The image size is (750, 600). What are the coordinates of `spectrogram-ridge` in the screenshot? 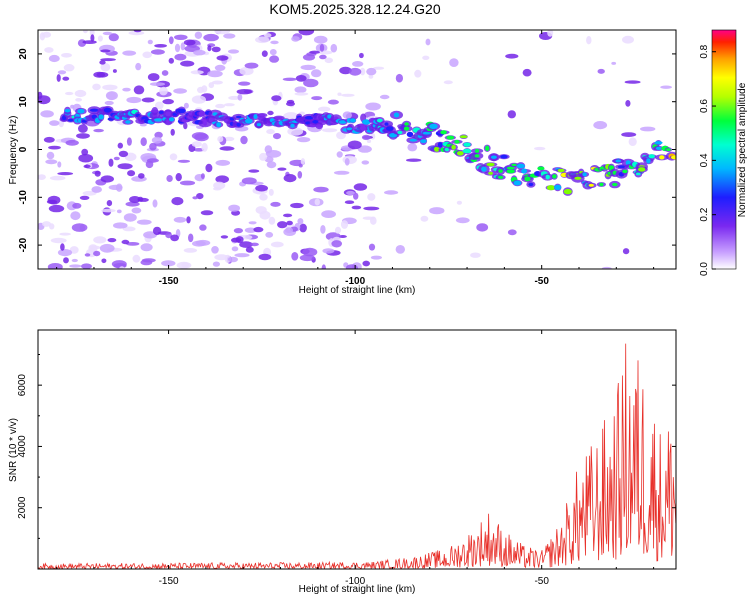 It's located at (367, 150).